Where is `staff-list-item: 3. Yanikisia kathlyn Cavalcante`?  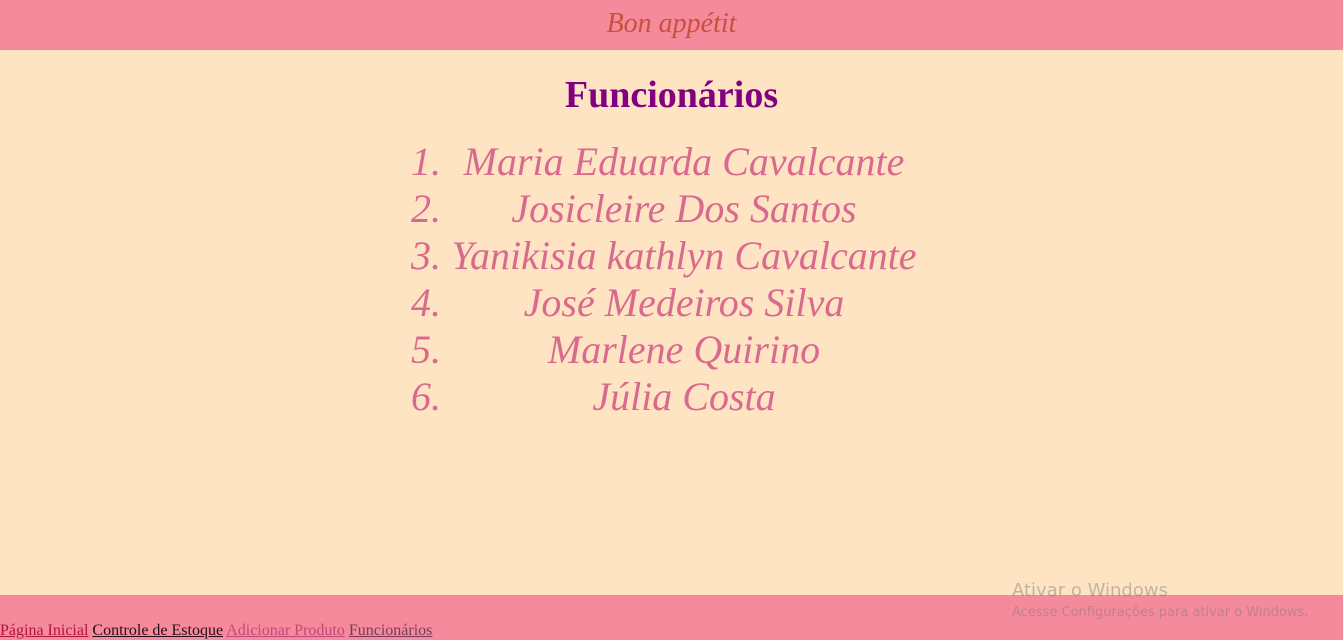
staff-list-item: 3. Yanikisia kathlyn Cavalcante is located at coordinates (671, 255).